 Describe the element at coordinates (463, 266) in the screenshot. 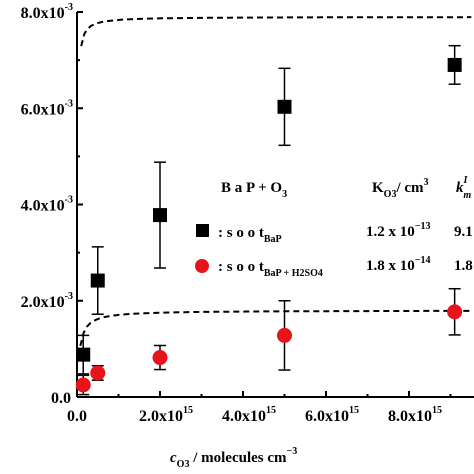

I see `legend-row-2-k2: 1.8` at that location.